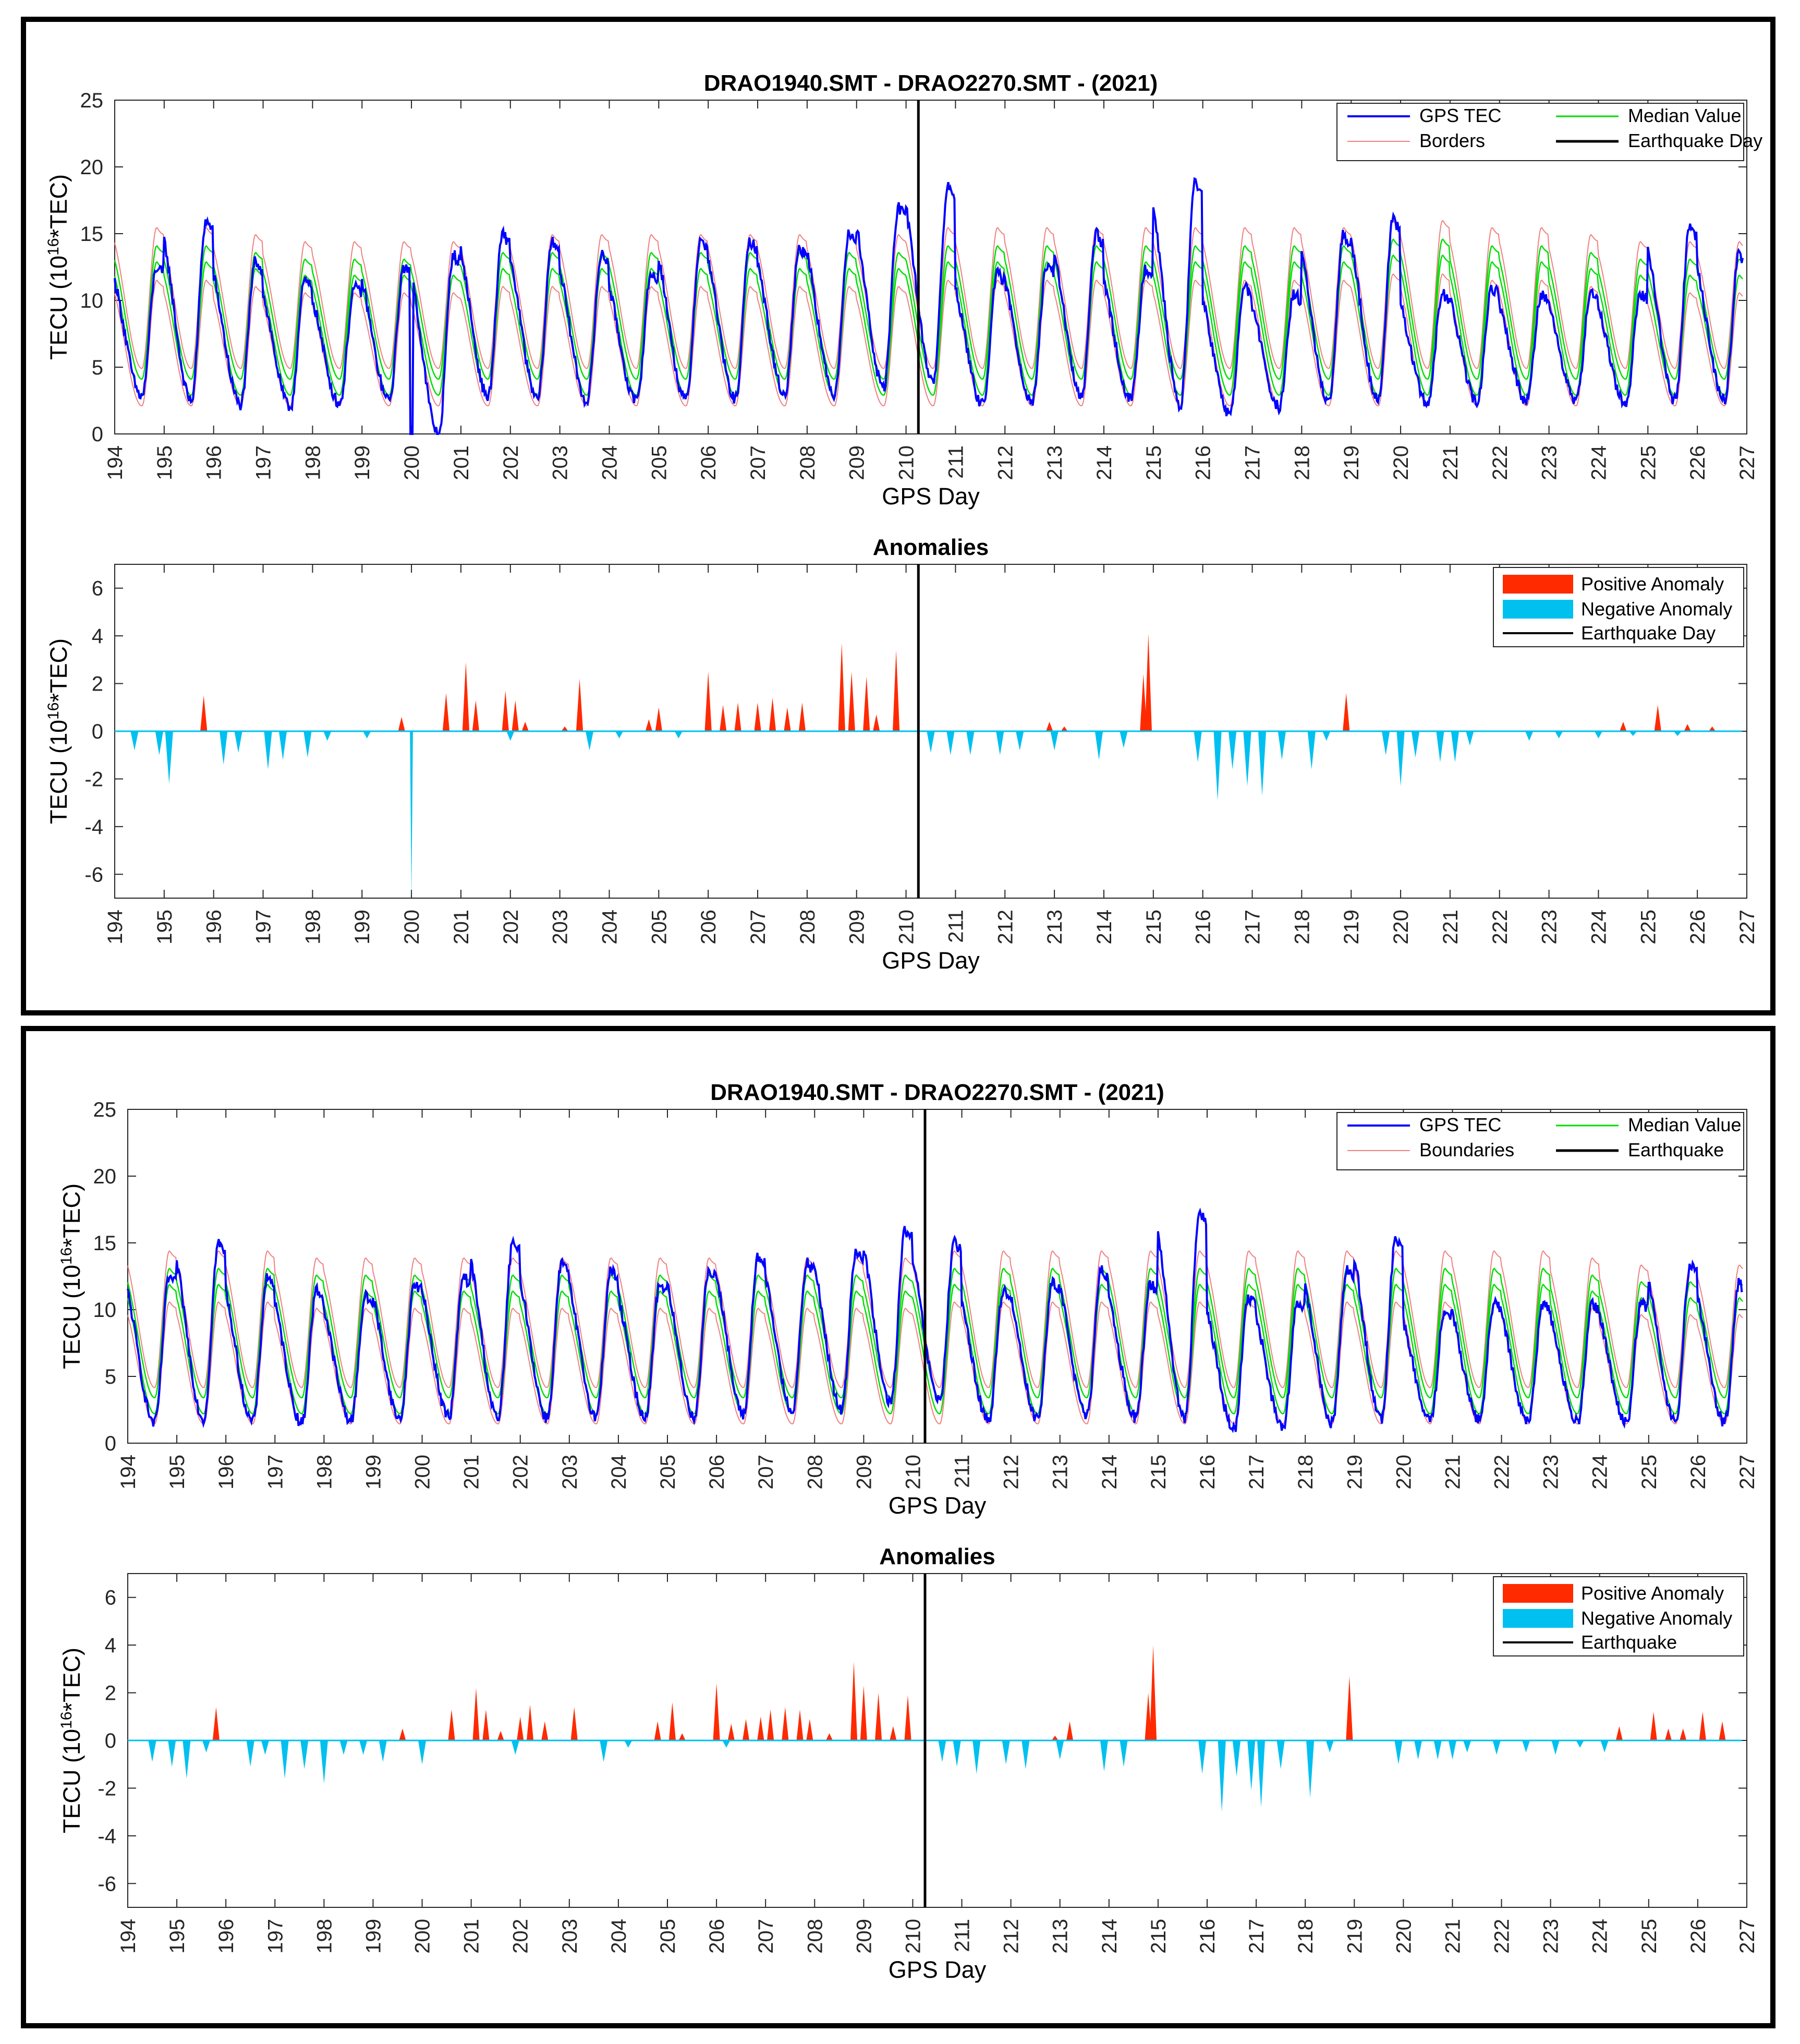  I want to click on x-tick-label: 210, so click(906, 462).